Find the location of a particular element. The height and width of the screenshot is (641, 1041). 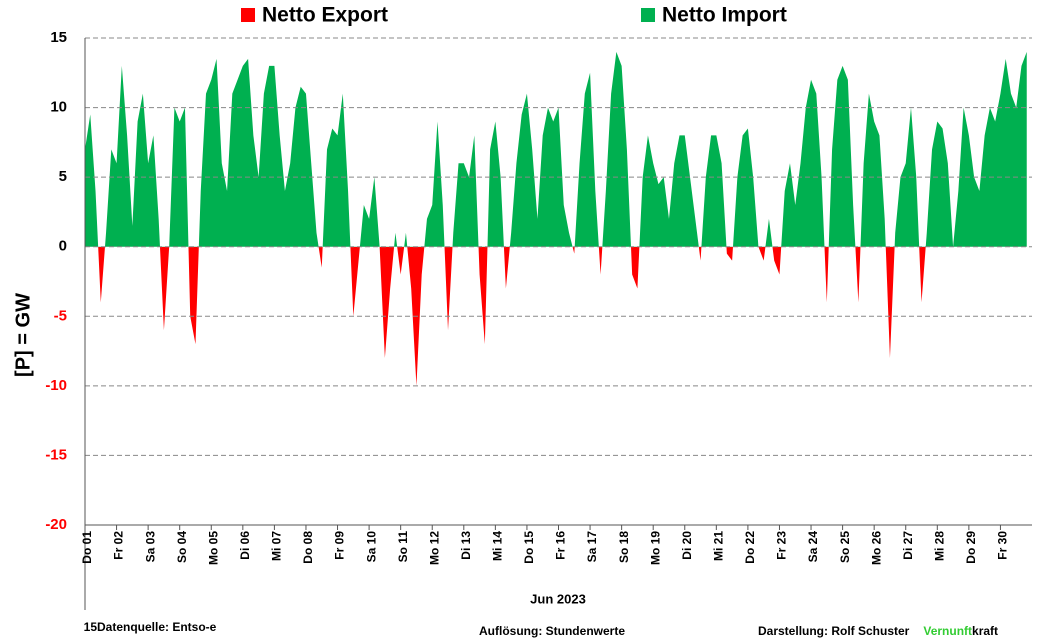

x-tick-label: Mo 05 is located at coordinates (213, 548).